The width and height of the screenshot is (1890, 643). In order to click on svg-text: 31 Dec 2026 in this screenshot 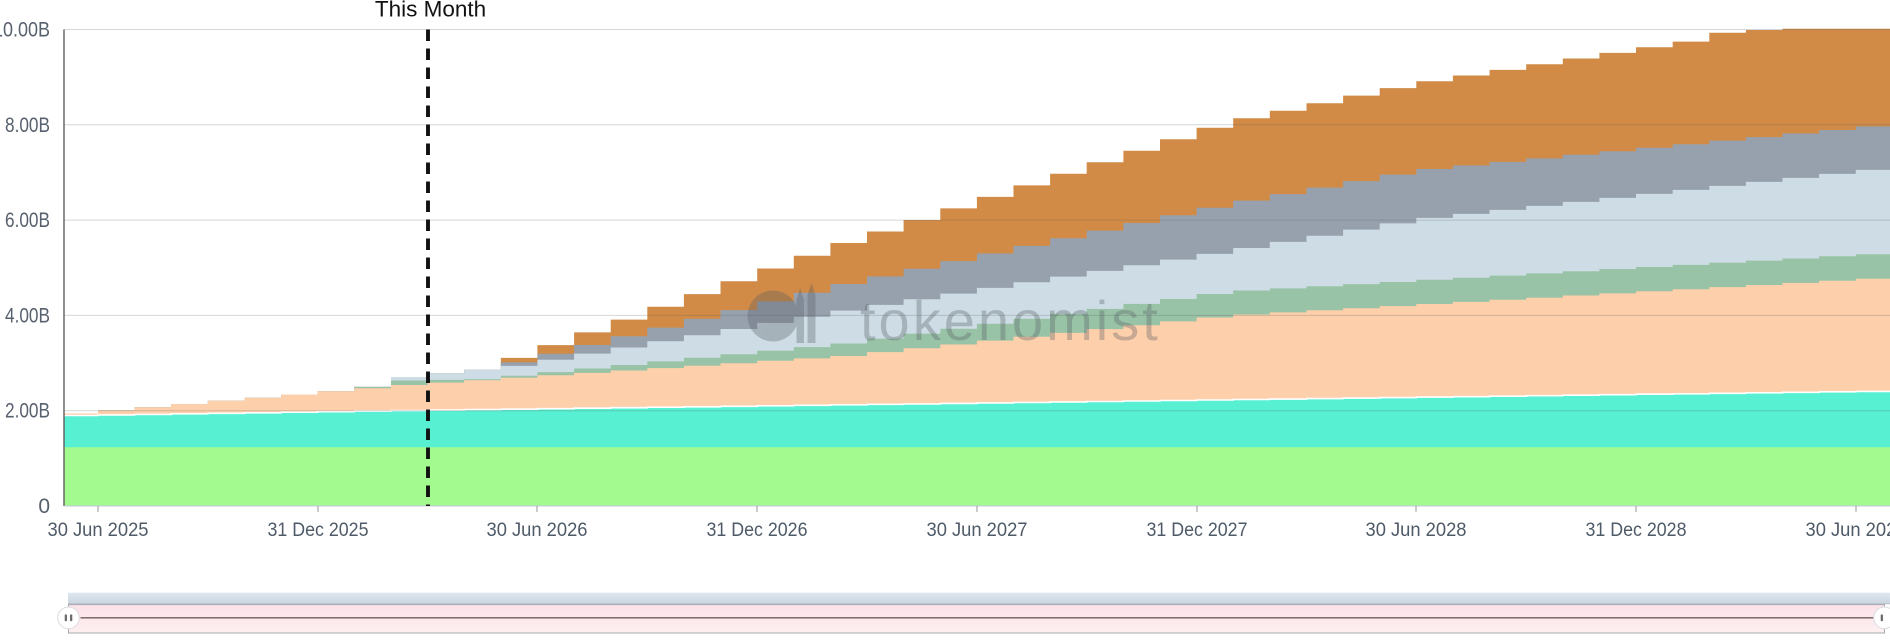, I will do `click(757, 530)`.